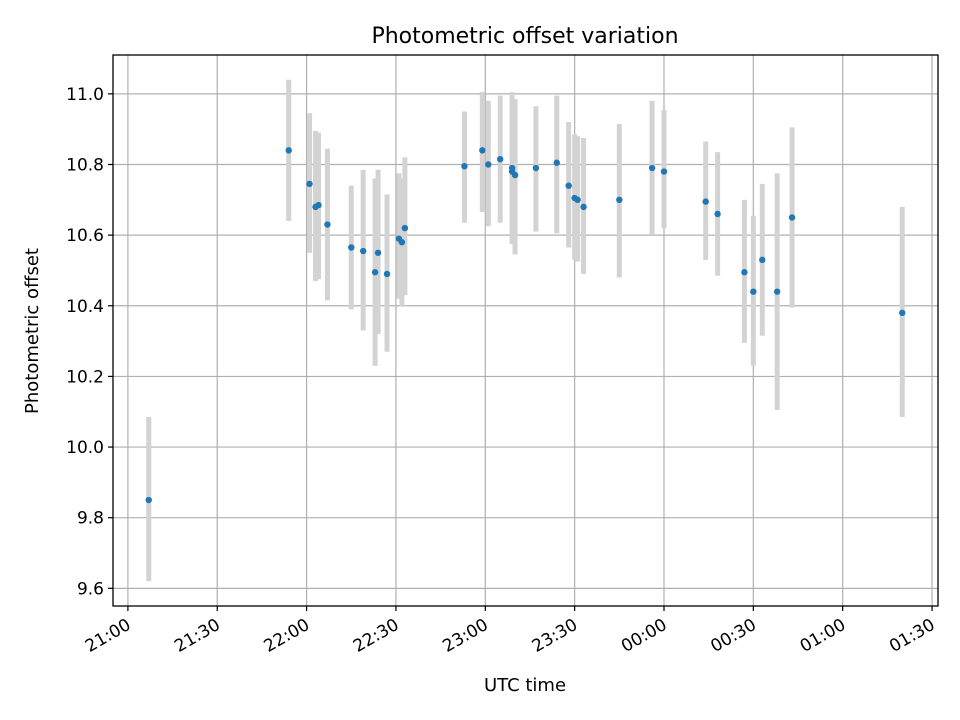  I want to click on y-tick-label: 9.8, so click(90, 519).